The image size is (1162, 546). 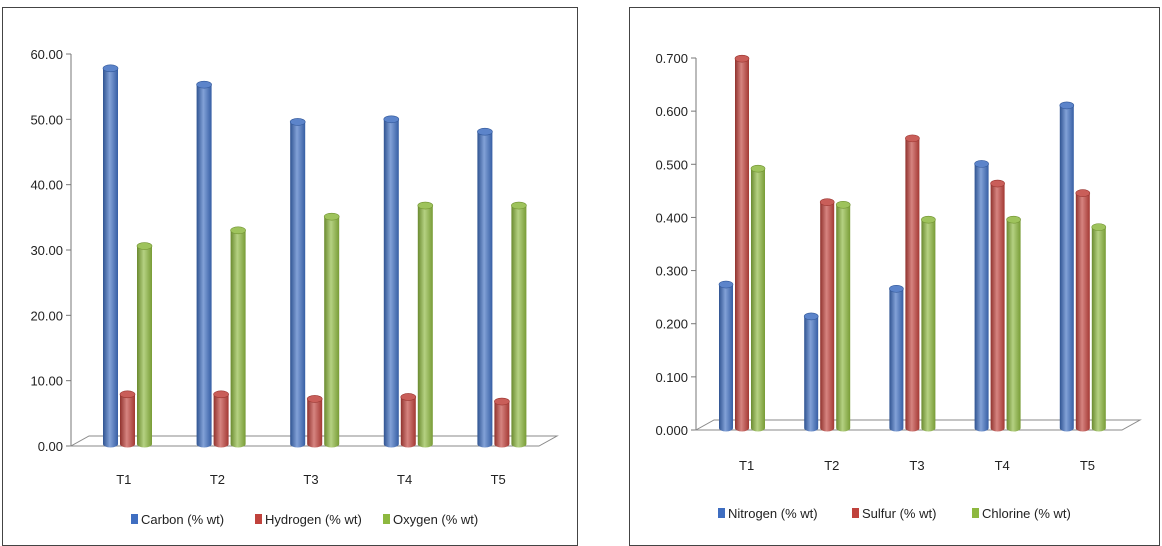 I want to click on y-tick-label: 10.00, so click(x=46, y=381).